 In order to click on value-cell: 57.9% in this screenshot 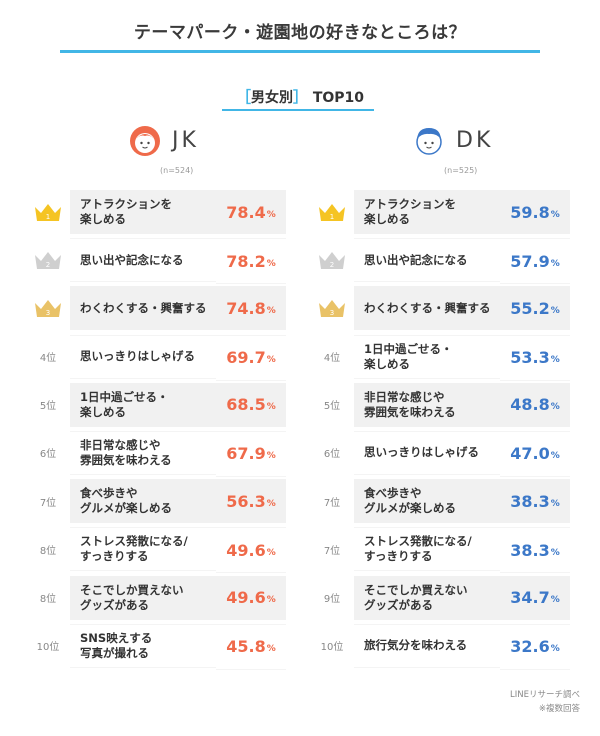, I will do `click(535, 261)`.